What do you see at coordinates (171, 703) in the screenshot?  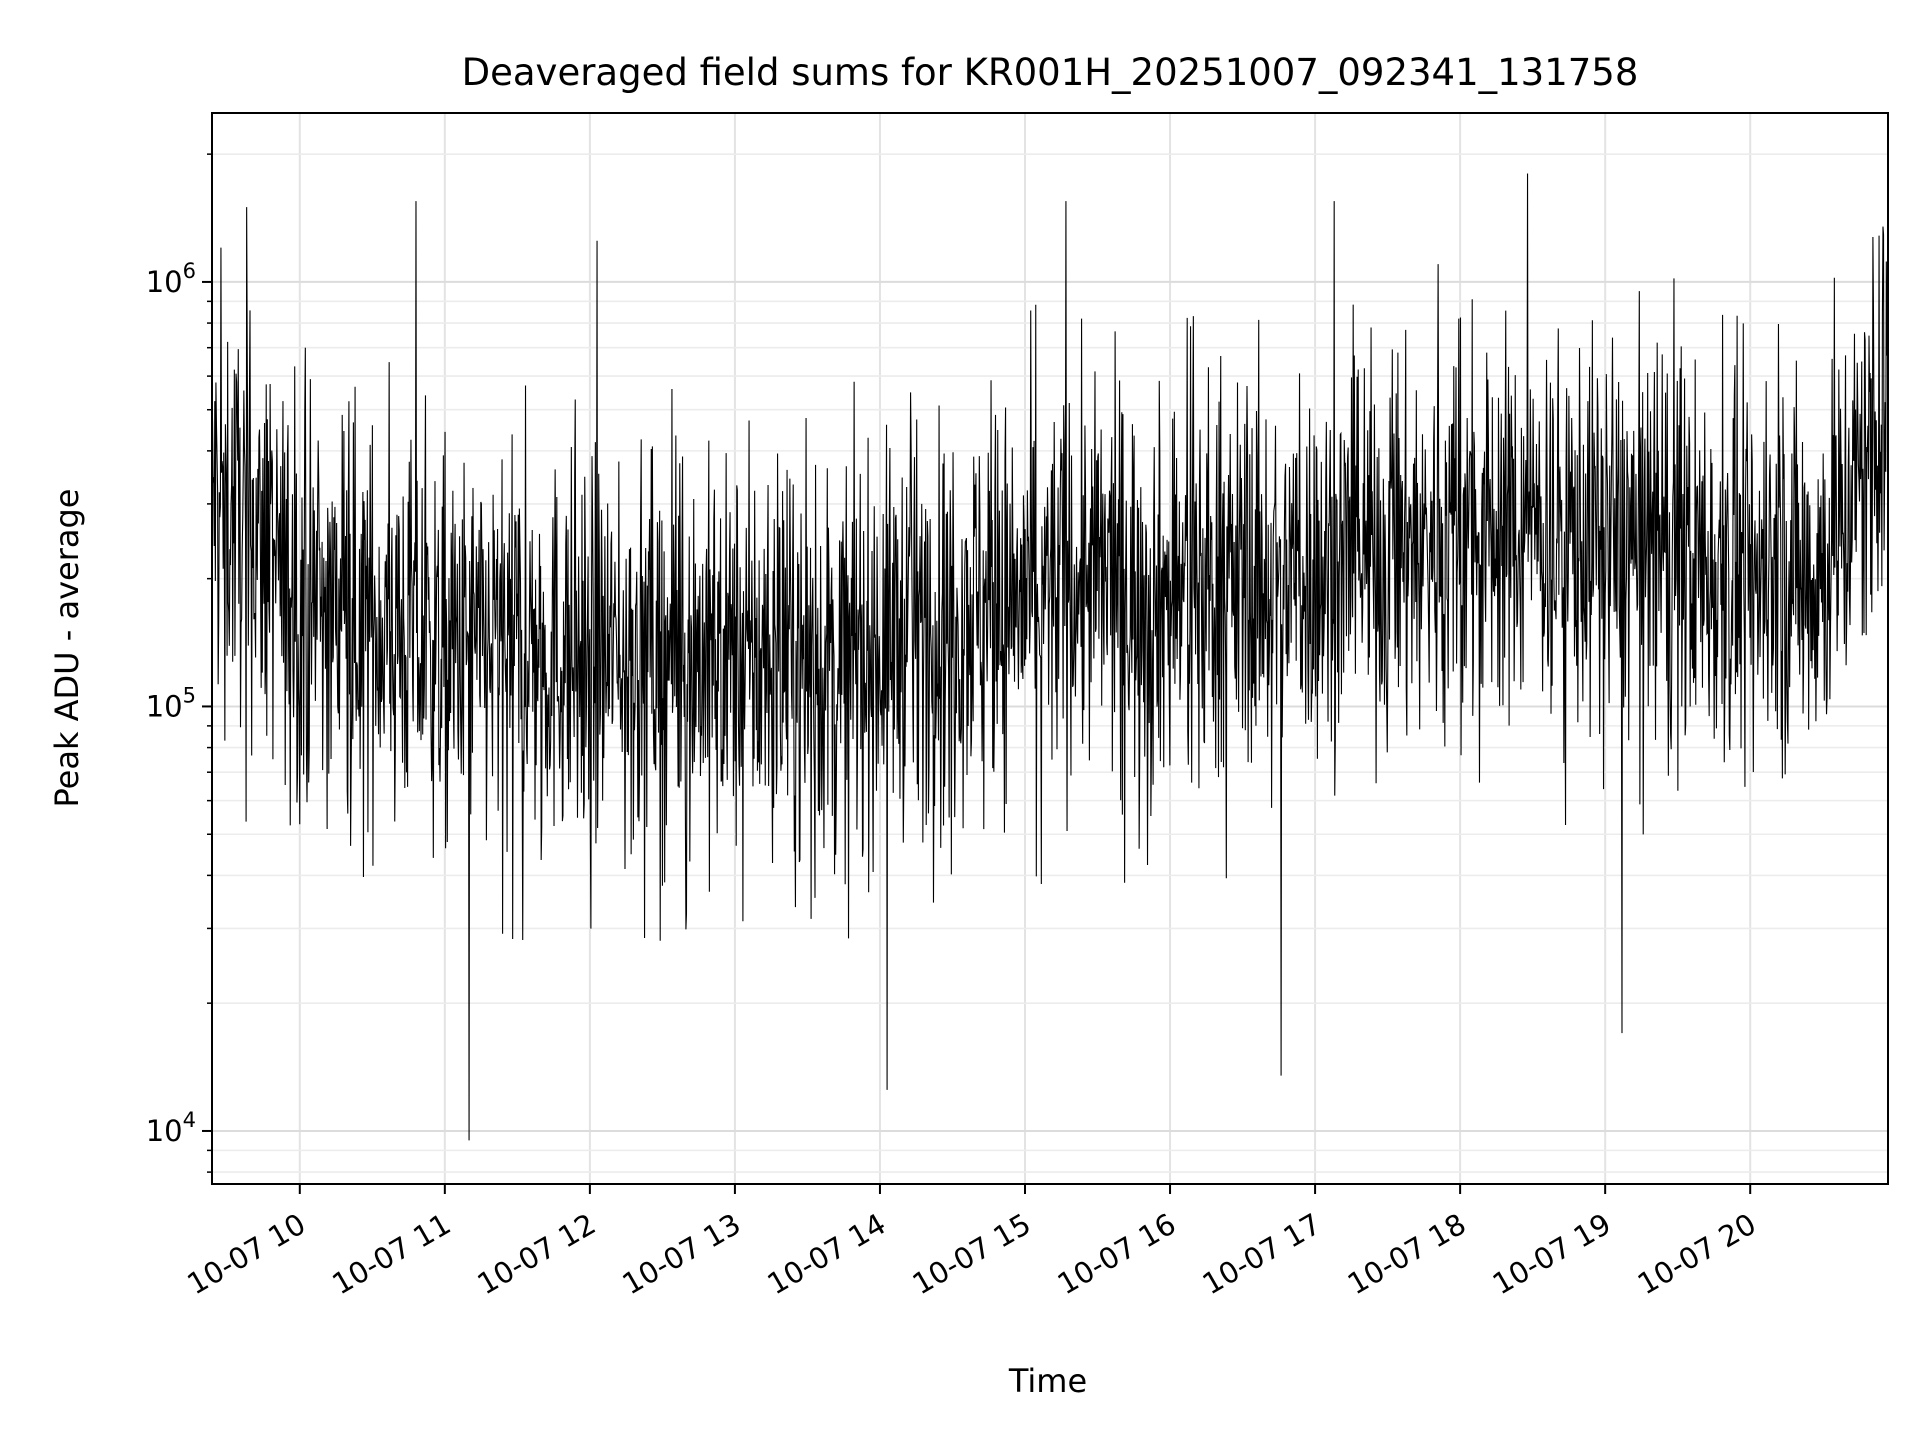 I see `y-tick-label: 10⁵` at bounding box center [171, 703].